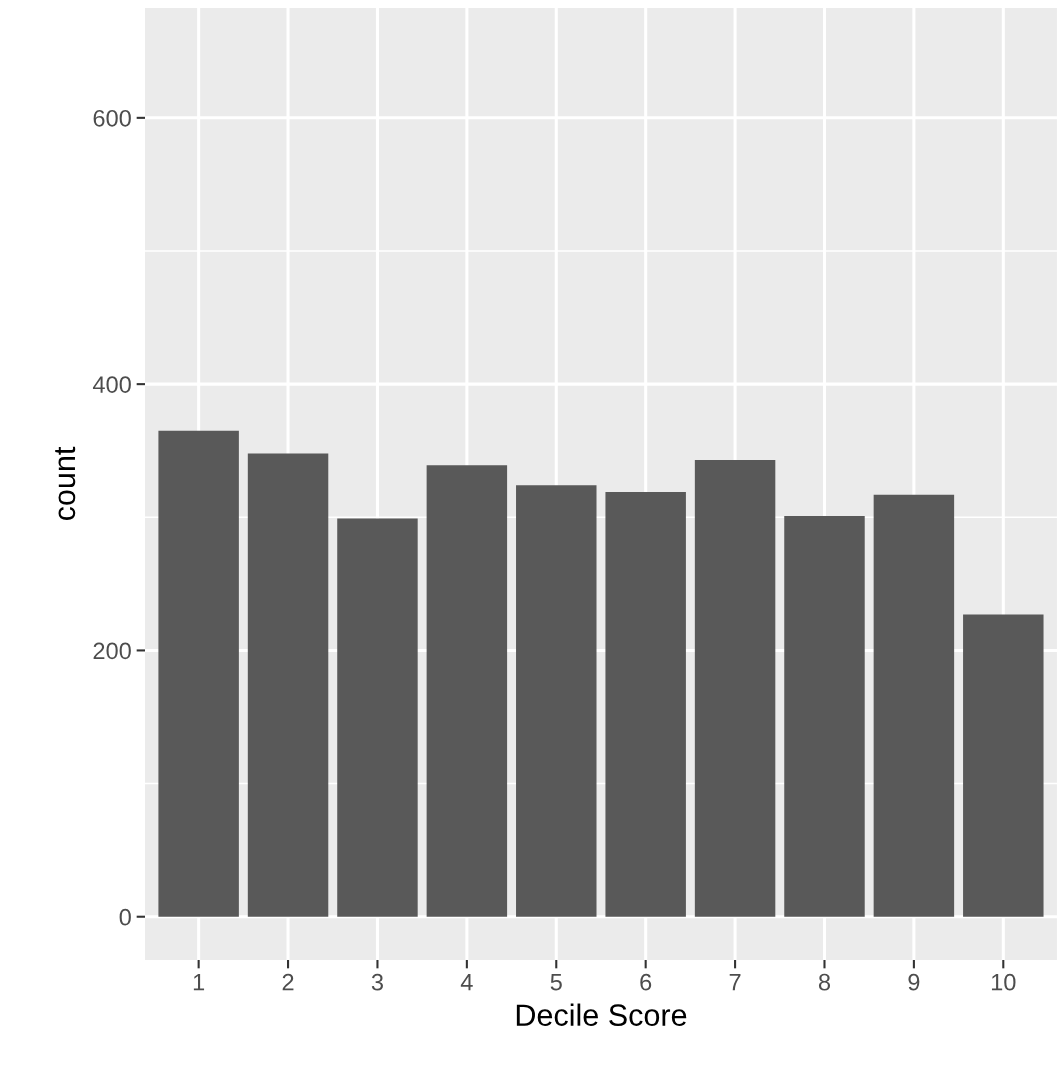  What do you see at coordinates (112, 651) in the screenshot?
I see `y-tick-label: 200` at bounding box center [112, 651].